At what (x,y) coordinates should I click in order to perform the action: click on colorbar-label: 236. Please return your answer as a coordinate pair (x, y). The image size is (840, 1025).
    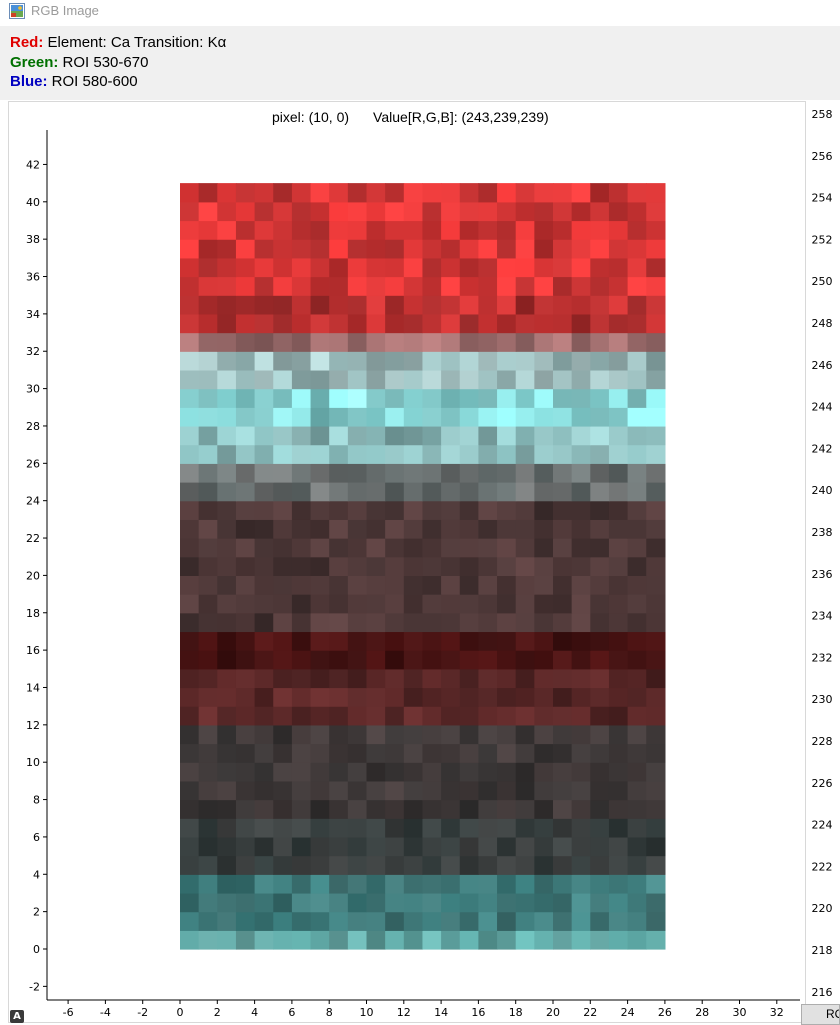
    Looking at the image, I should click on (822, 574).